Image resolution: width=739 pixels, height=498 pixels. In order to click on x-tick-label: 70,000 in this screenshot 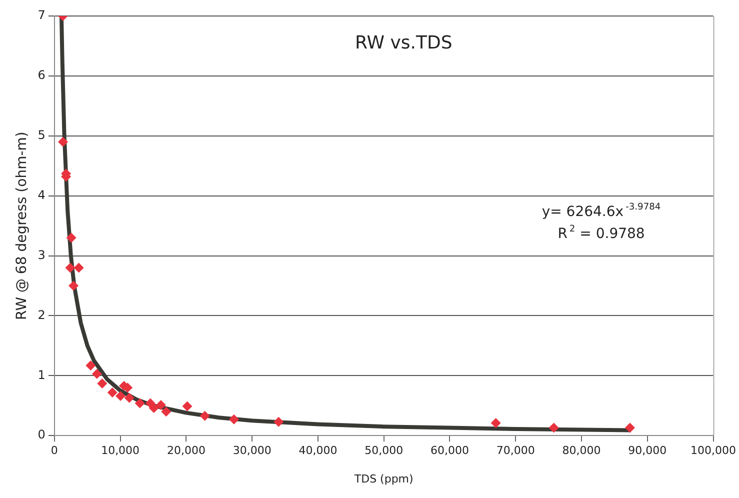, I will do `click(515, 451)`.